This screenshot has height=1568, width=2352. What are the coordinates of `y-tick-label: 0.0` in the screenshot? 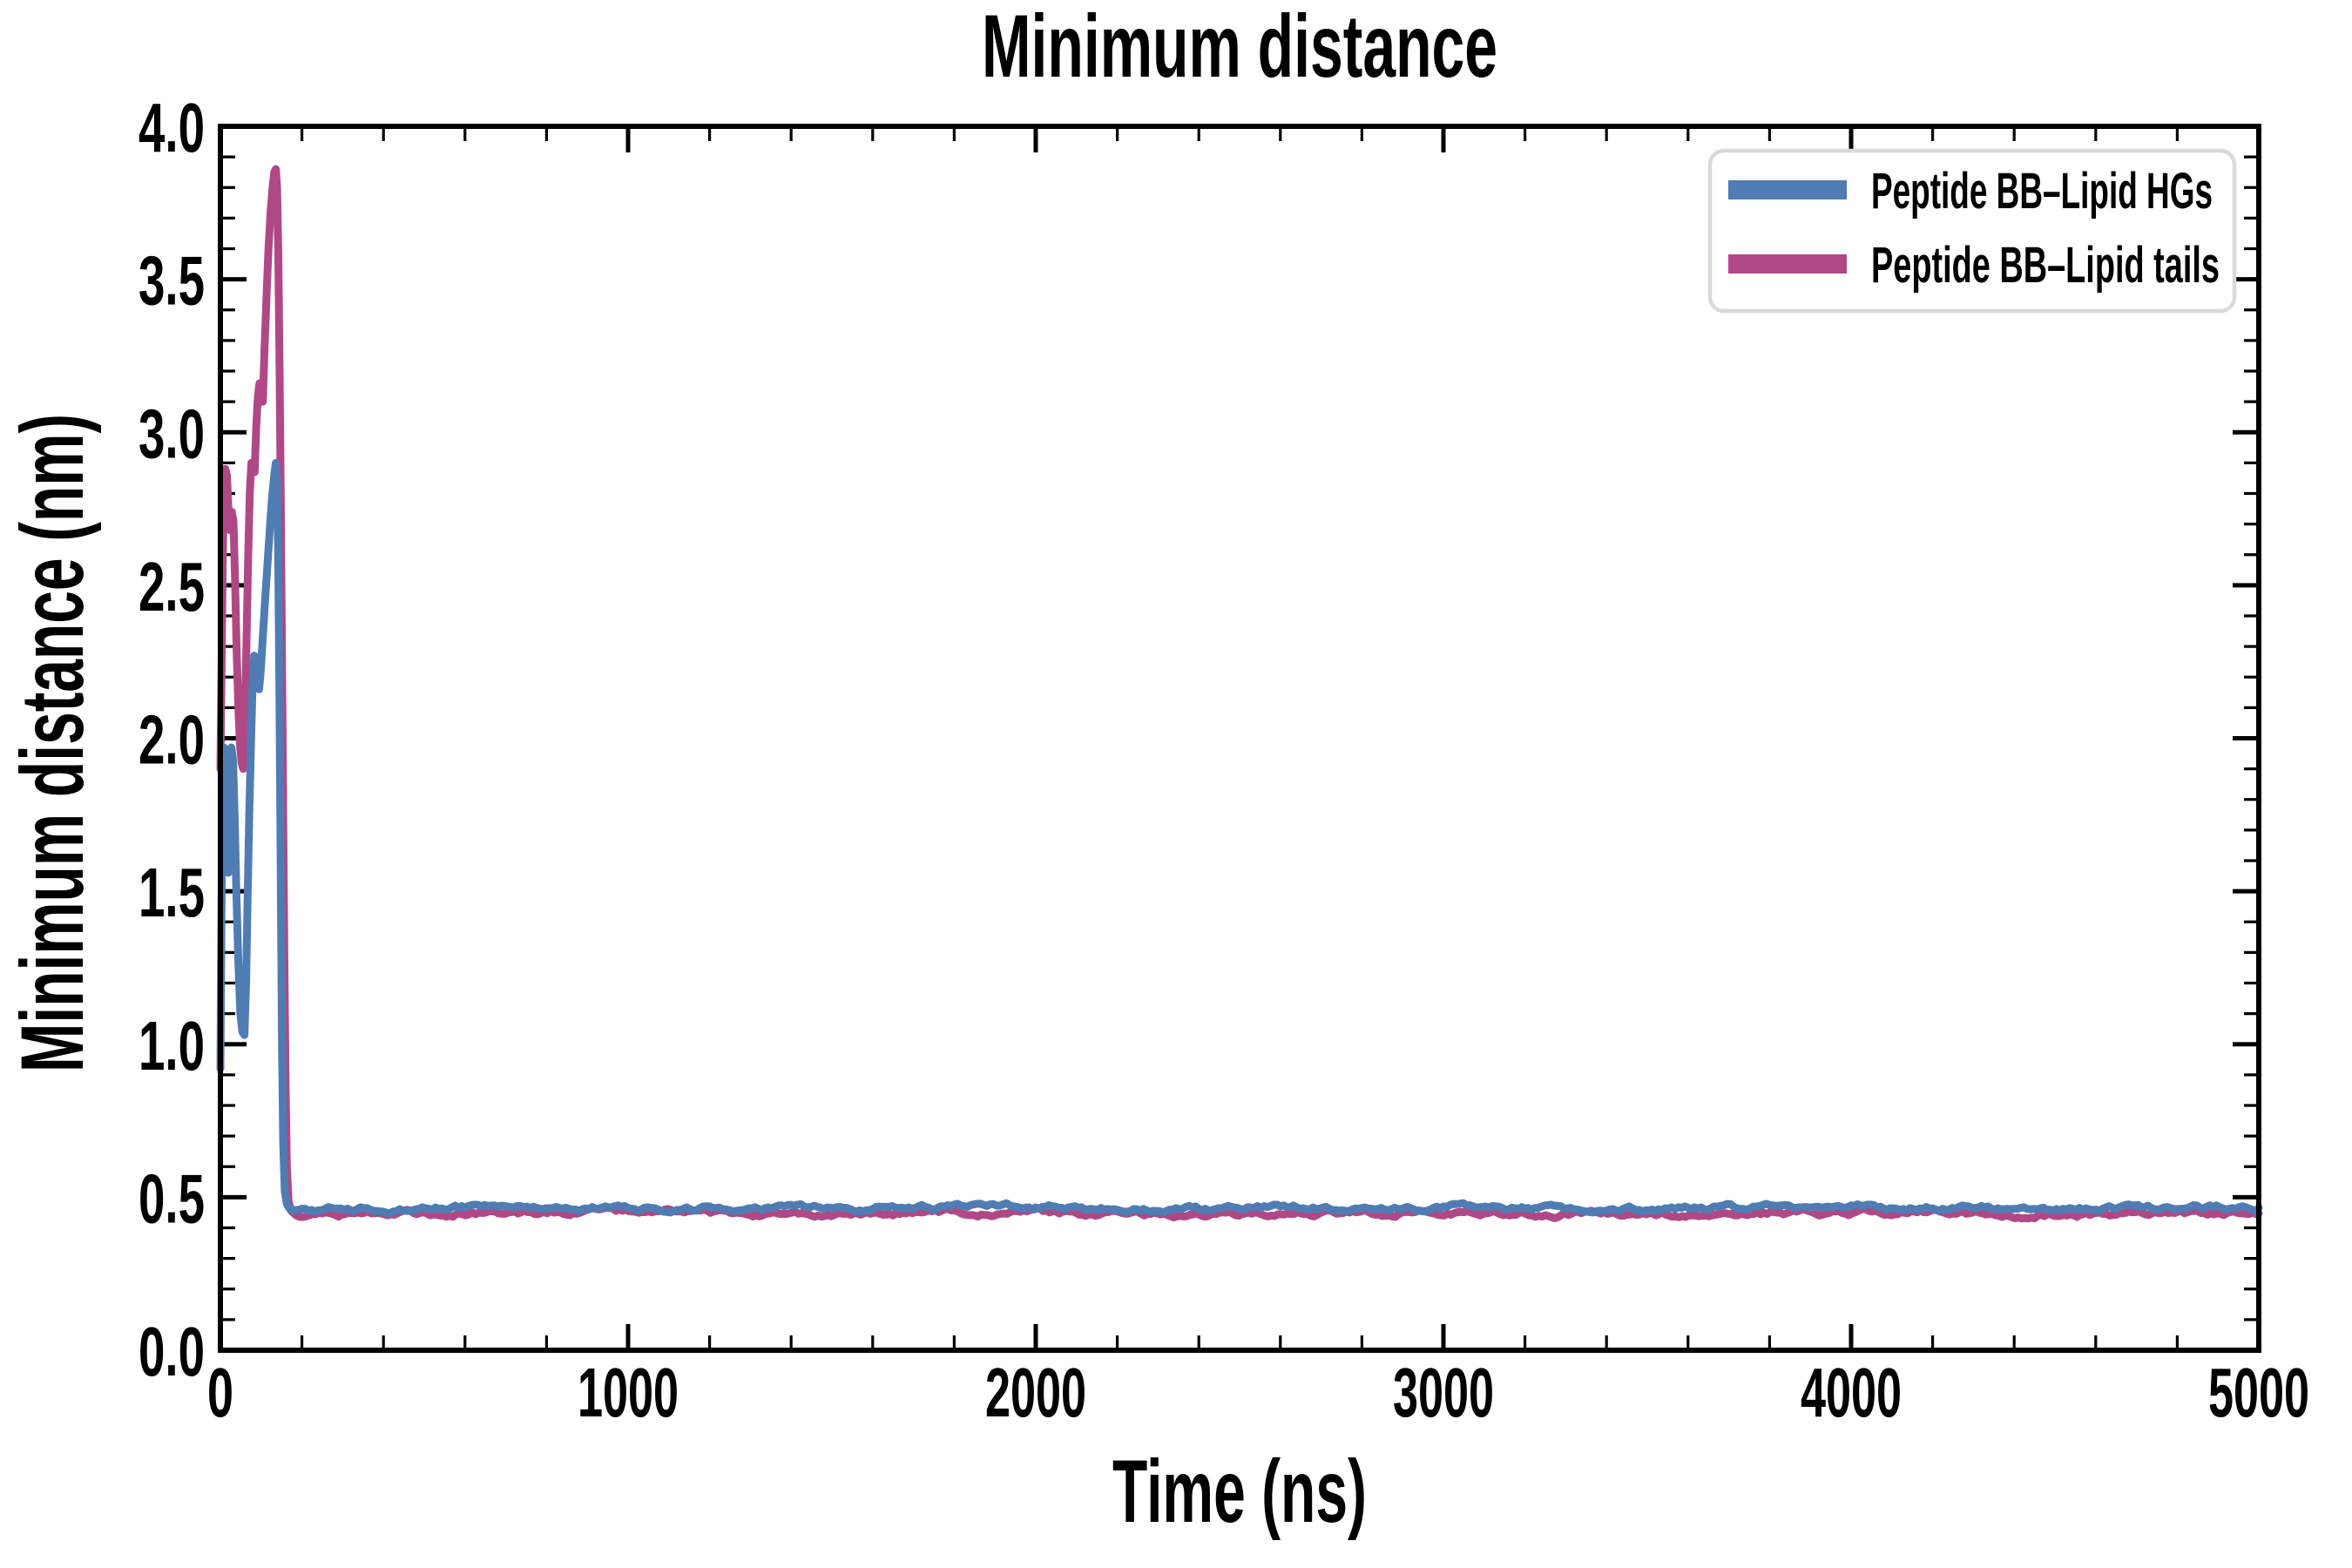 It's located at (172, 1351).